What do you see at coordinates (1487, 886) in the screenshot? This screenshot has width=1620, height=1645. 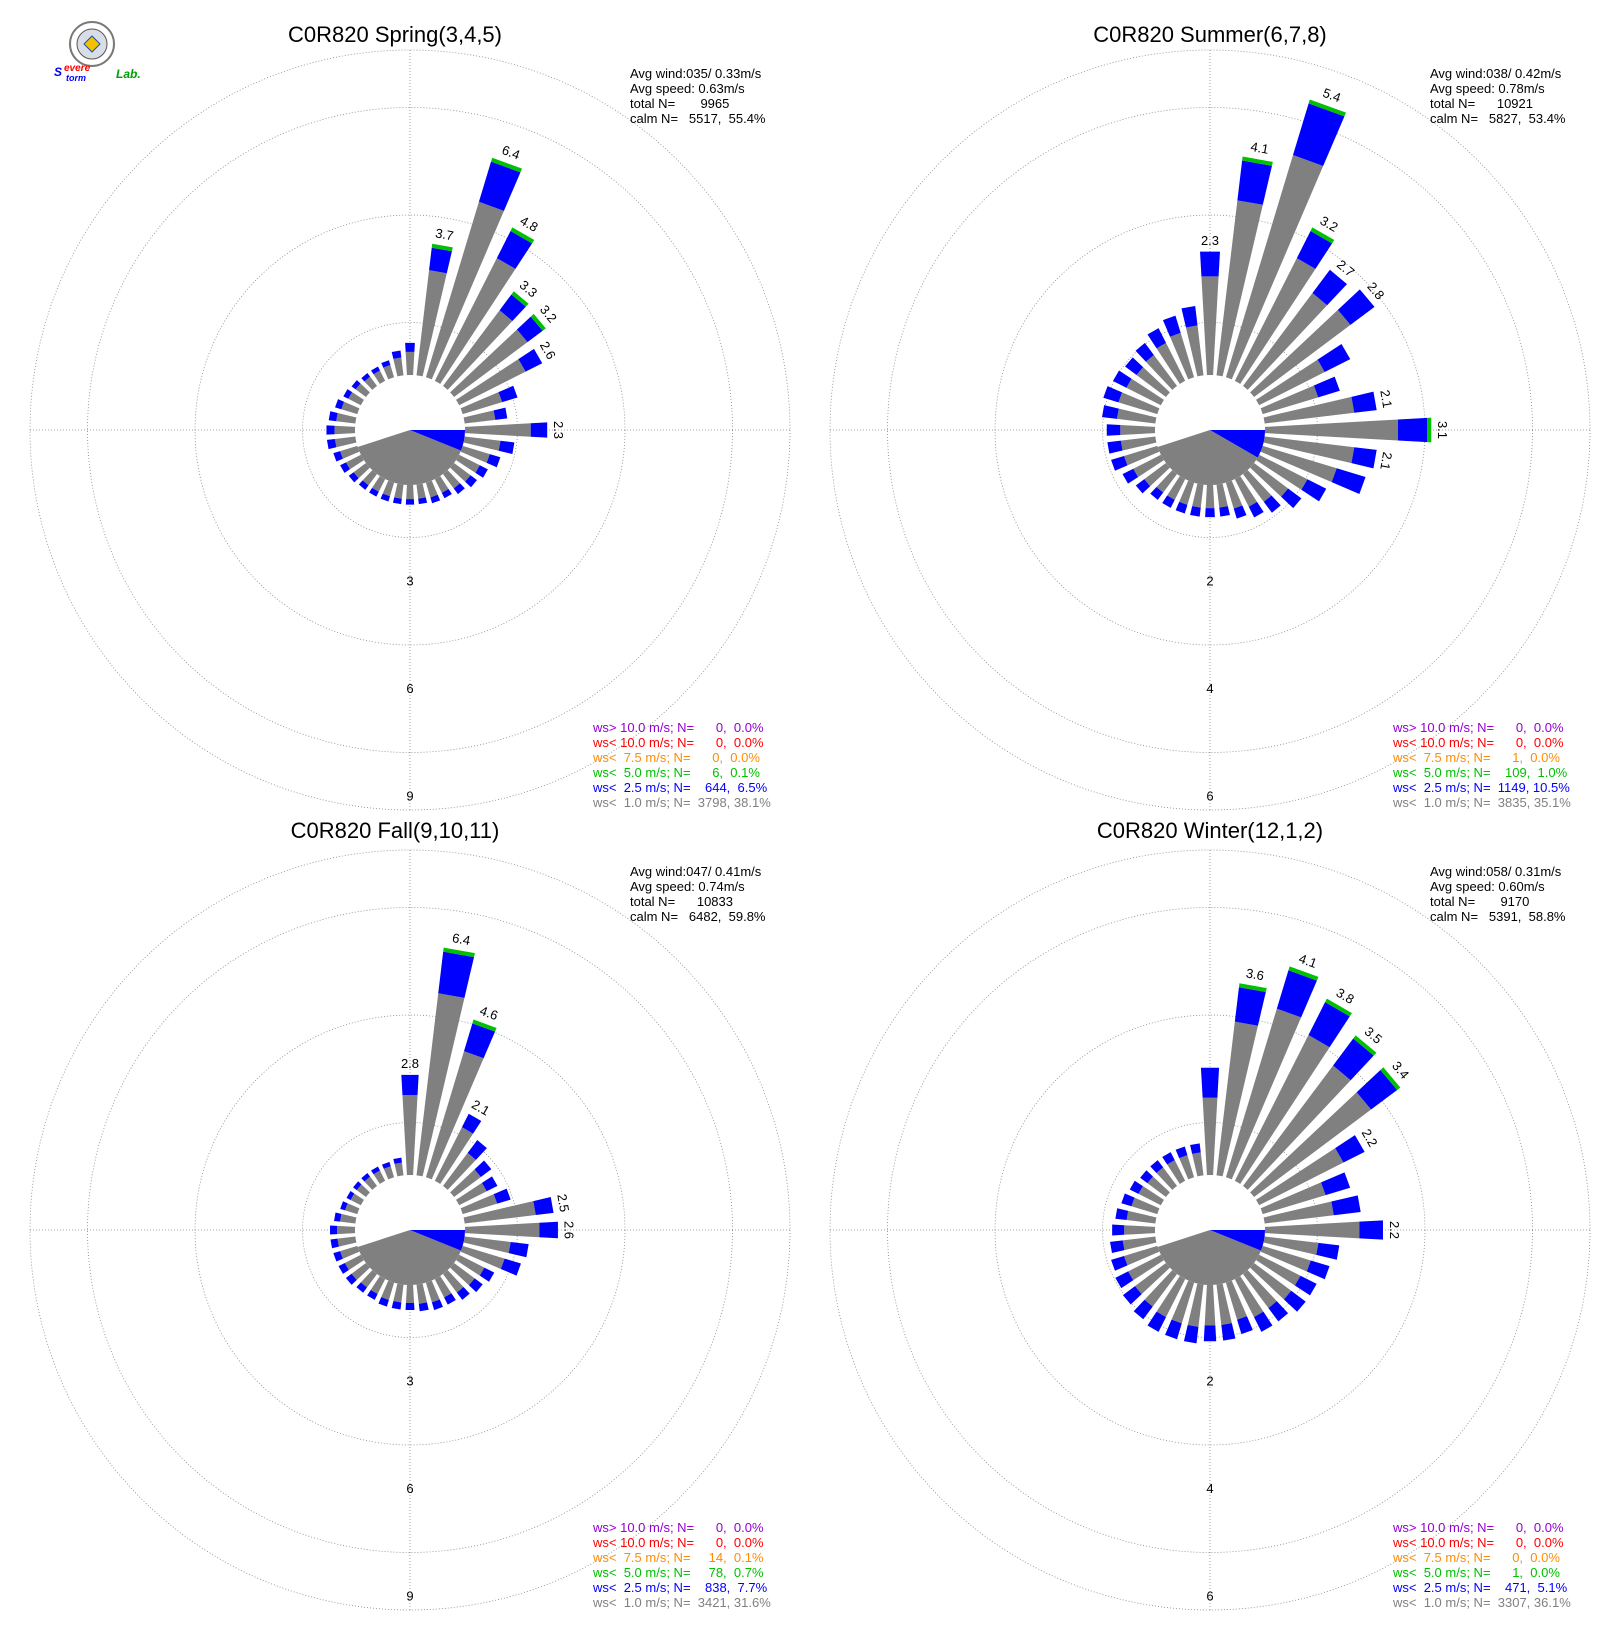 I see `stat-line: Avg speed: 0.60m/s` at bounding box center [1487, 886].